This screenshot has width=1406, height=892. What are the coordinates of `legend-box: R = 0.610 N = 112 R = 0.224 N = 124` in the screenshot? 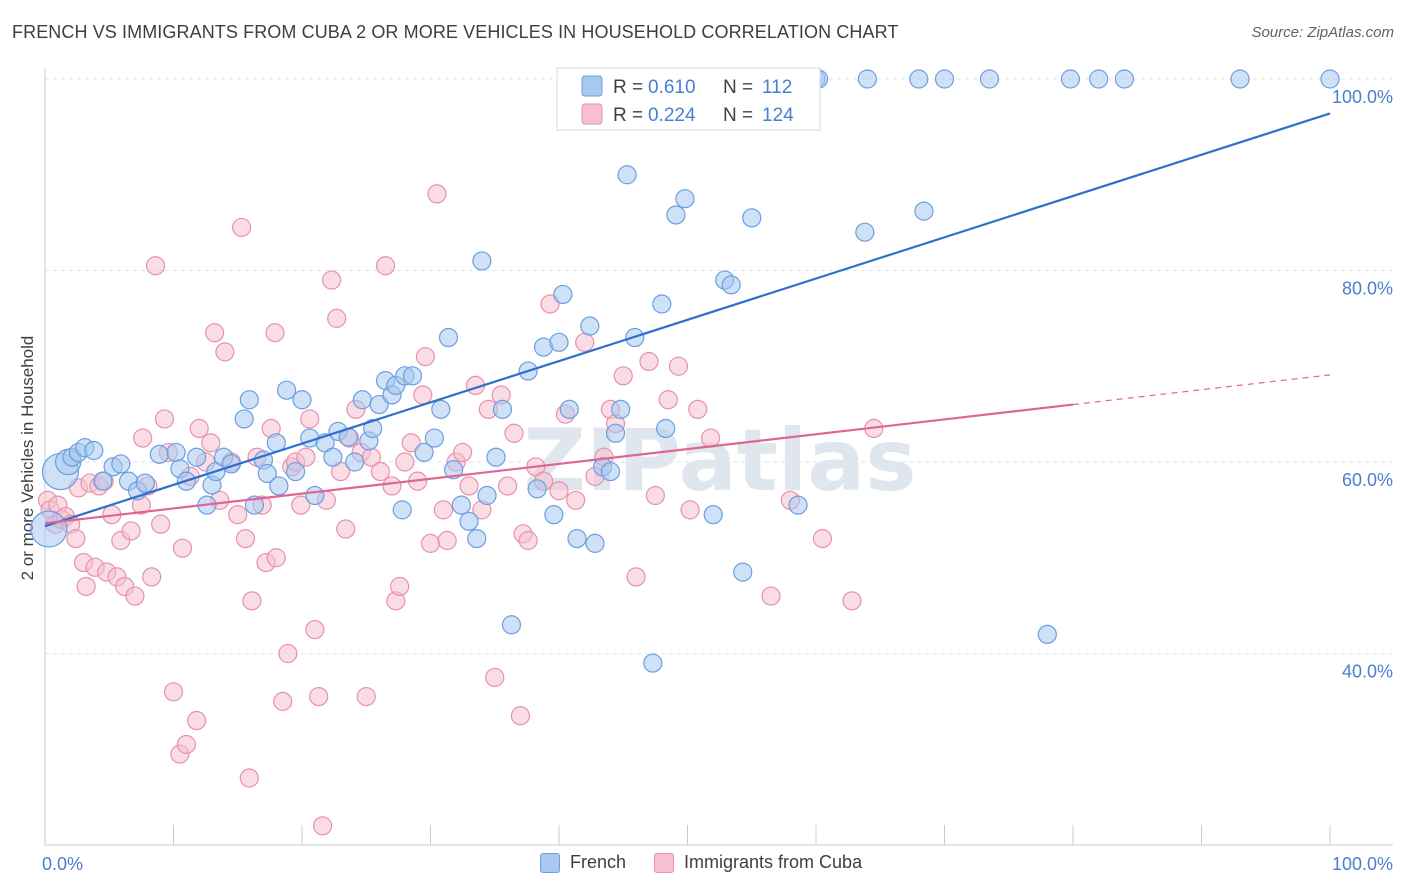 It's located at (688, 99).